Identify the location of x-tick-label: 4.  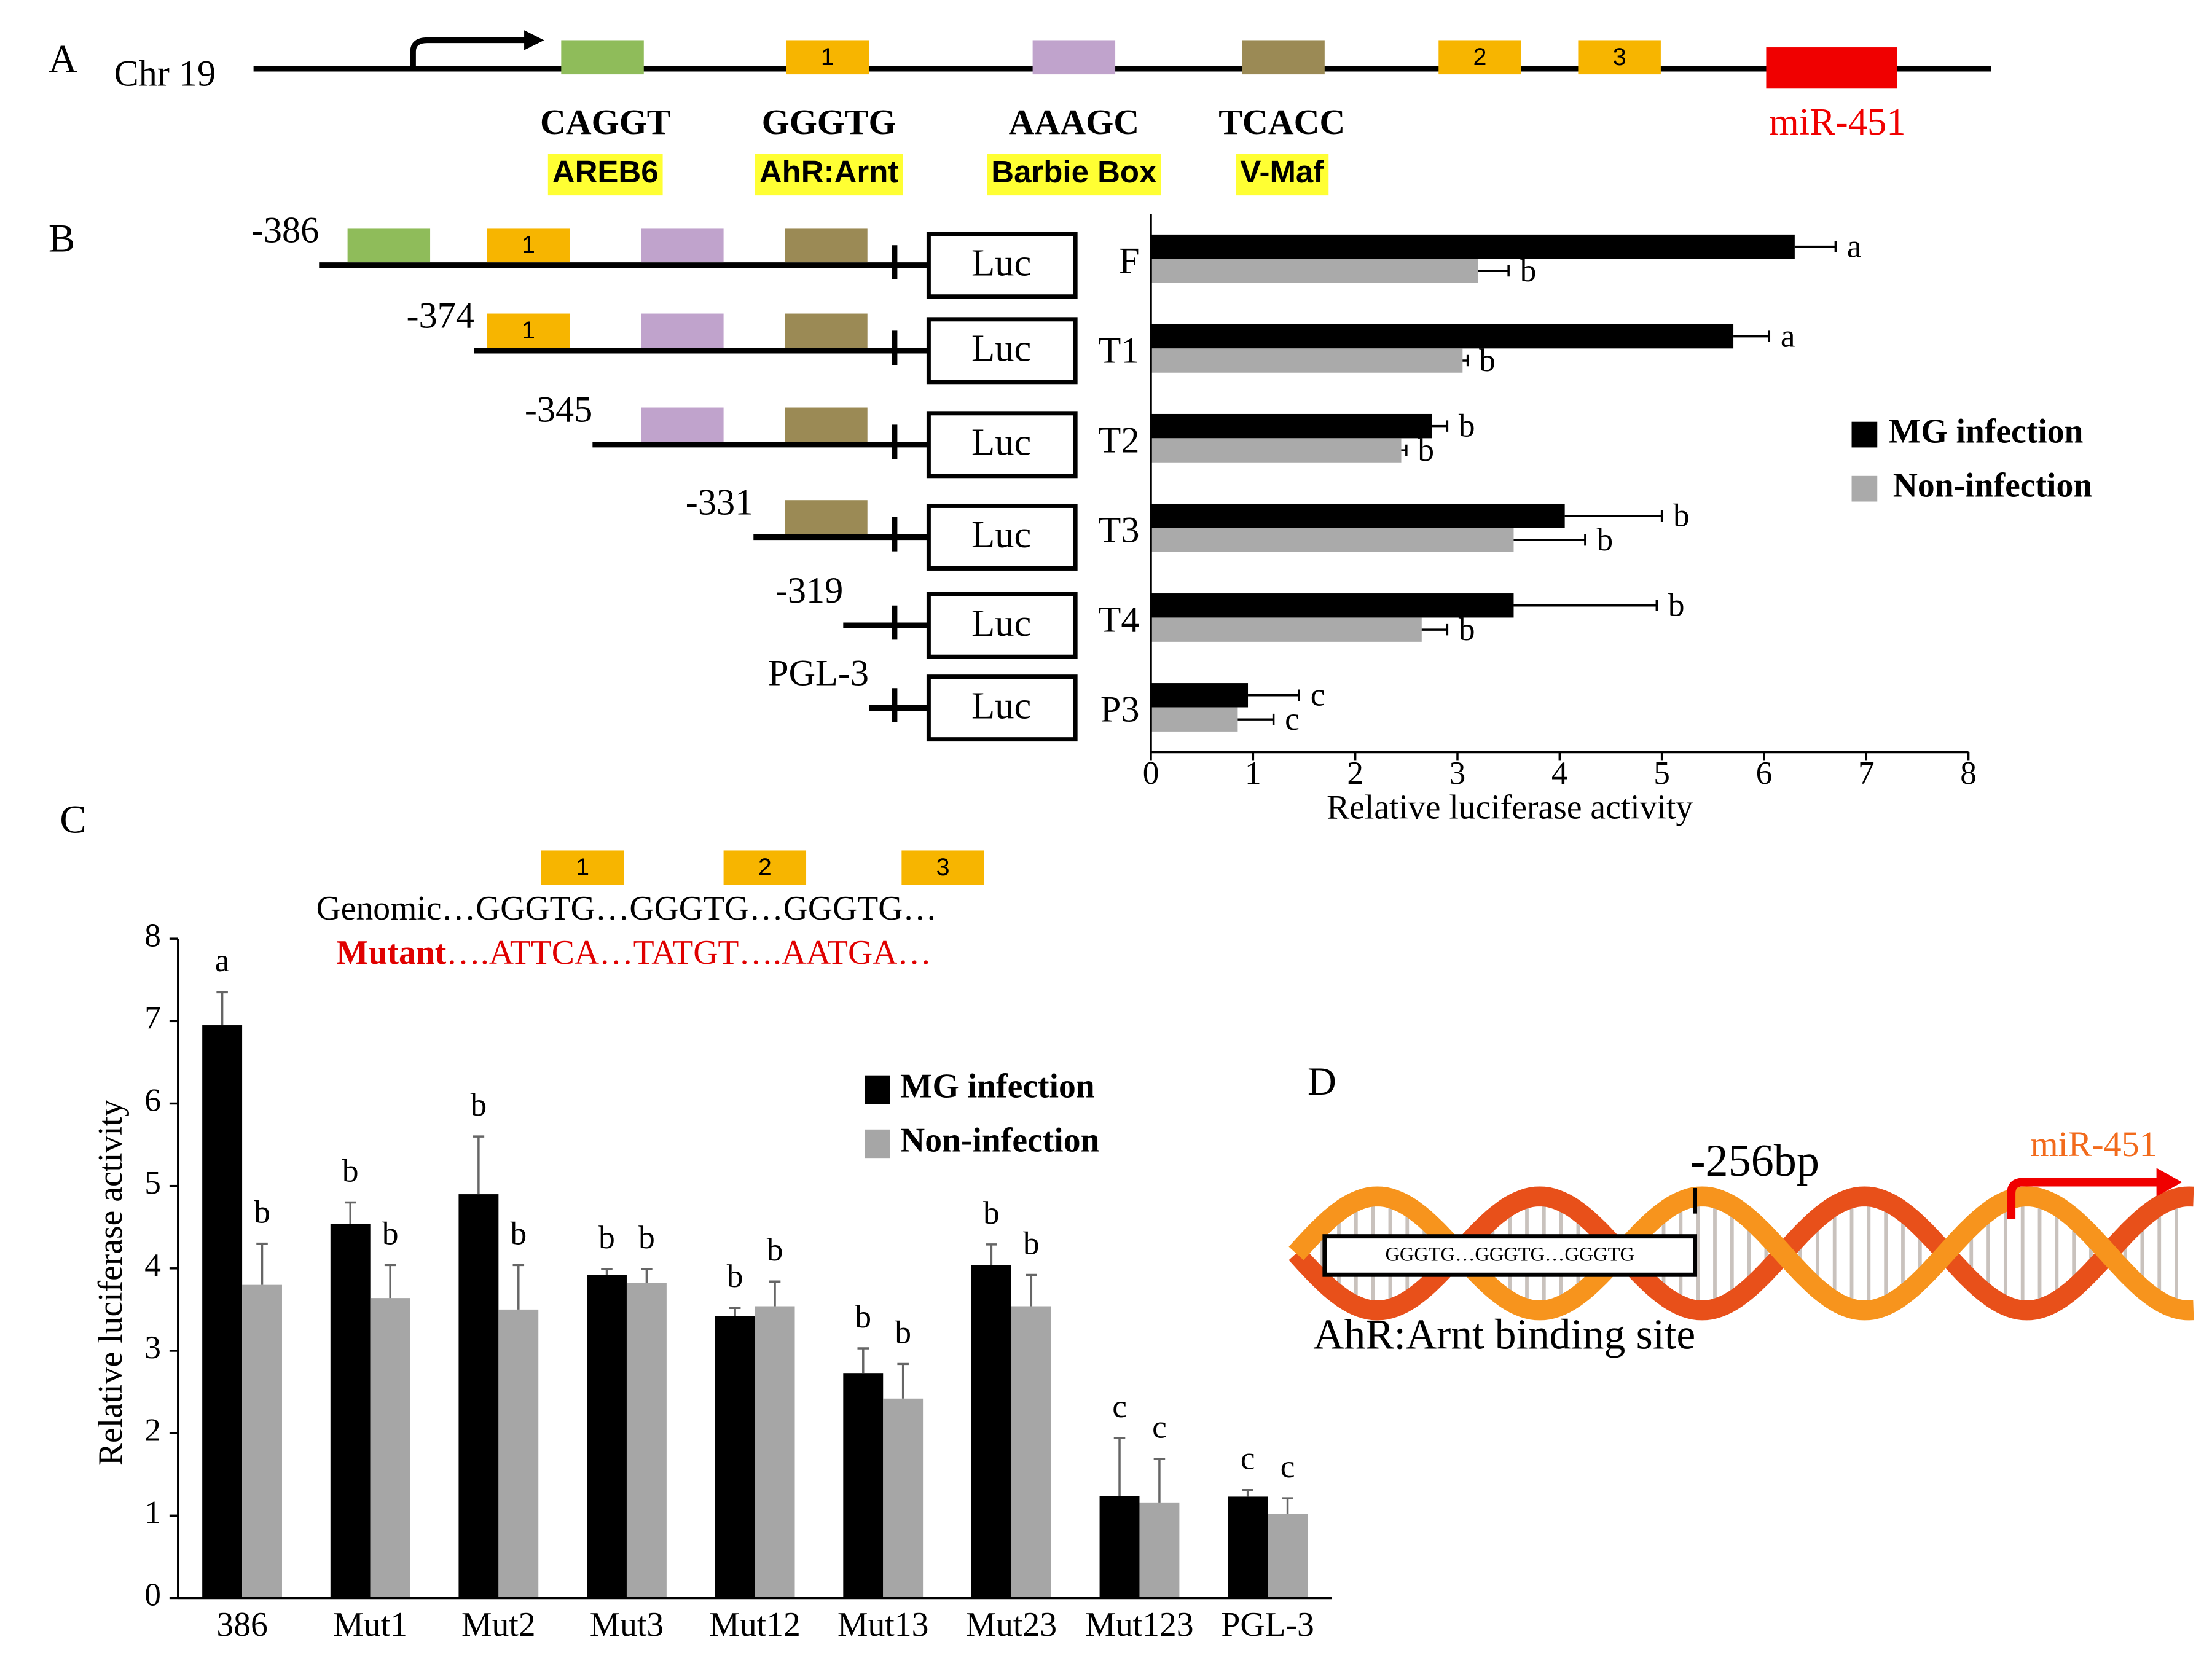
(1559, 772).